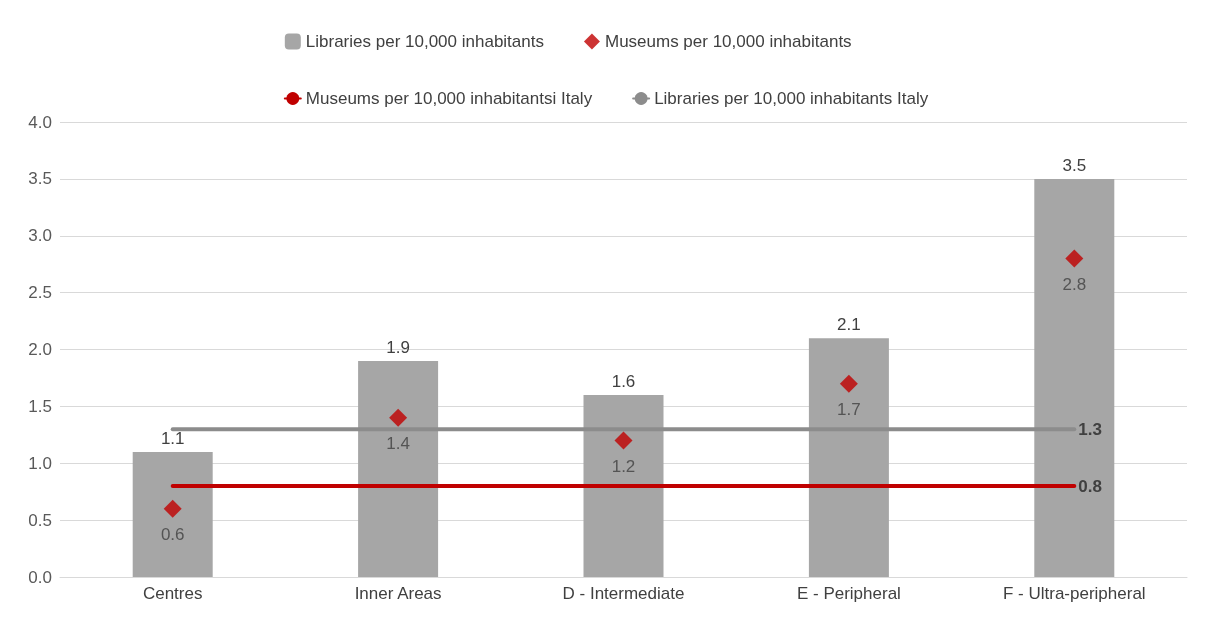  What do you see at coordinates (40, 122) in the screenshot?
I see `y-tick-label: 4.0` at bounding box center [40, 122].